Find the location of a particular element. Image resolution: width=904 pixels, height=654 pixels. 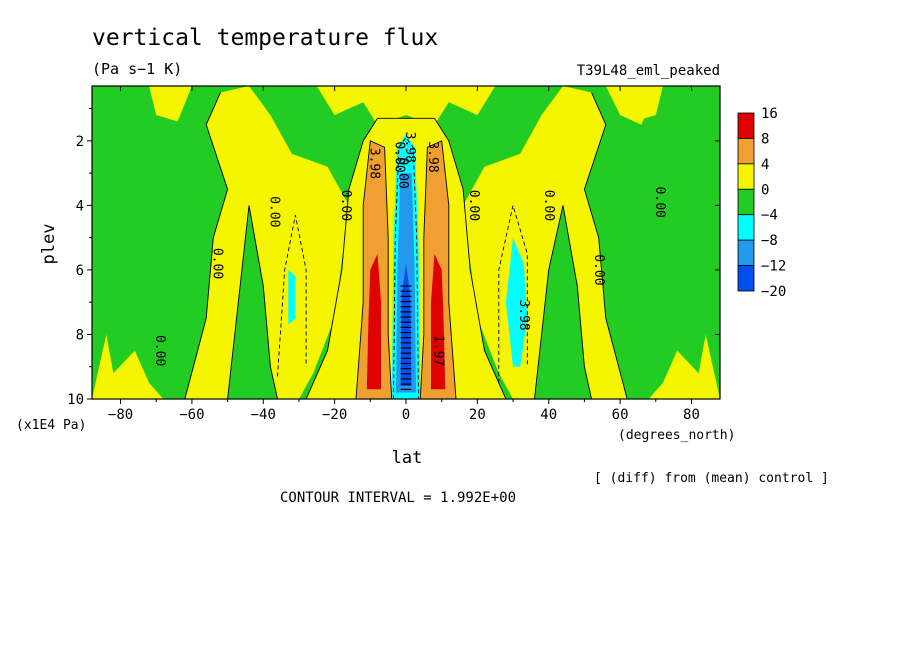

colorbar: 16 8 4 0 −4 −8 −12 −20 is located at coordinates (761, 203).